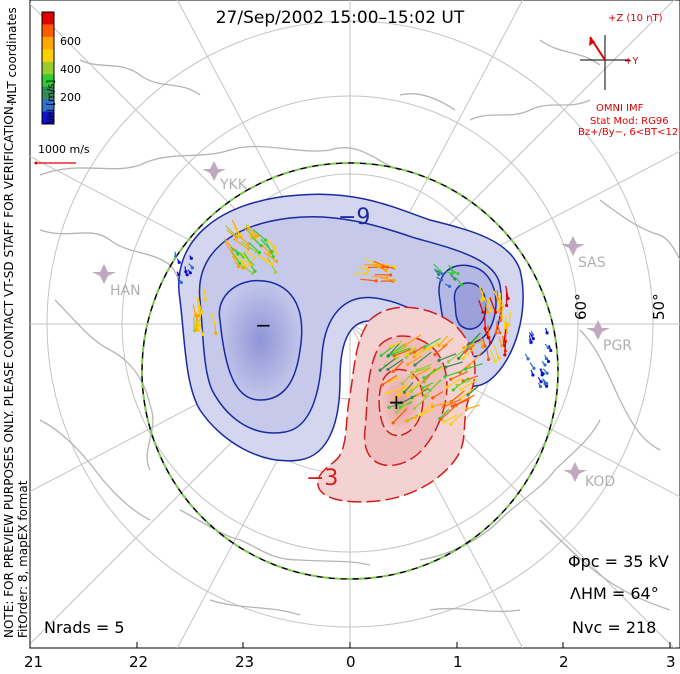 The height and width of the screenshot is (674, 680). Describe the element at coordinates (340, 18) in the screenshot. I see `map-title: 27/Sep/2002 15:00–15:02 UT` at that location.